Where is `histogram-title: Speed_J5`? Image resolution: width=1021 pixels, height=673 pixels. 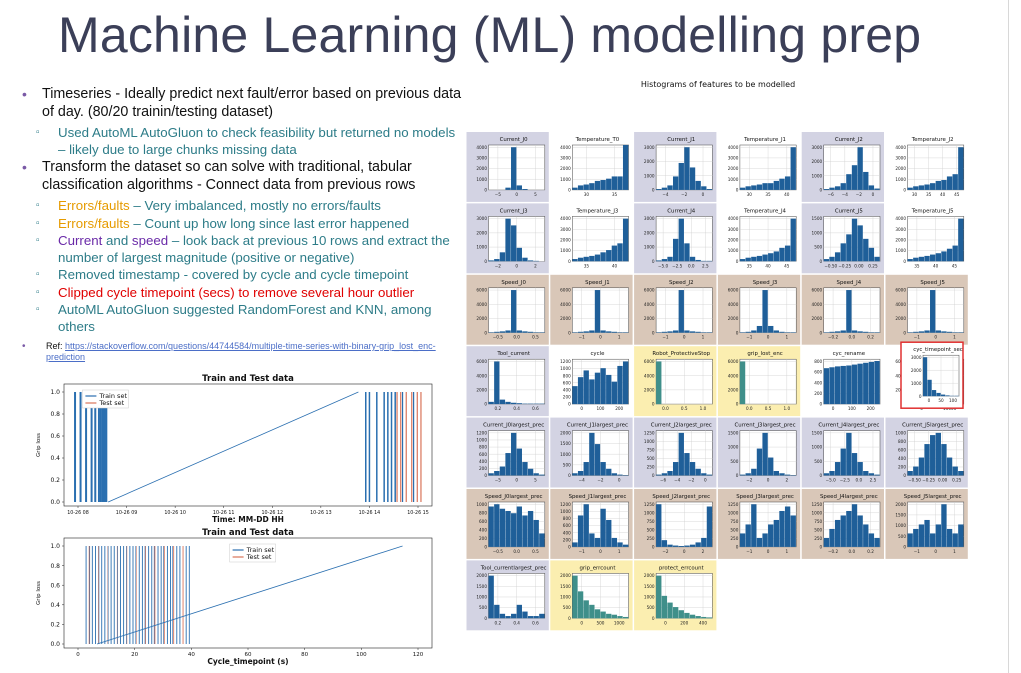
histogram-title: Speed_J5 is located at coordinates (932, 283).